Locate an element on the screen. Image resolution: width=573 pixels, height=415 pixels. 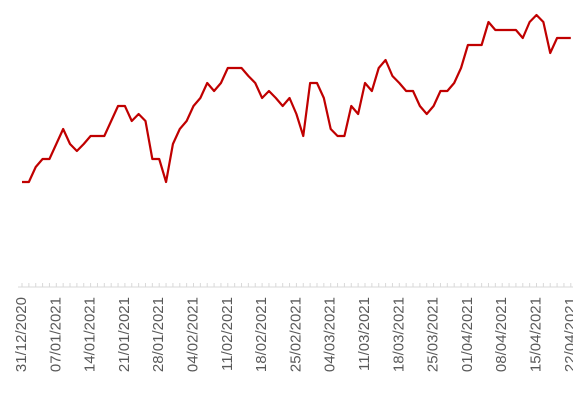
x-tick-label: 11/02/2021 is located at coordinates (227, 334).